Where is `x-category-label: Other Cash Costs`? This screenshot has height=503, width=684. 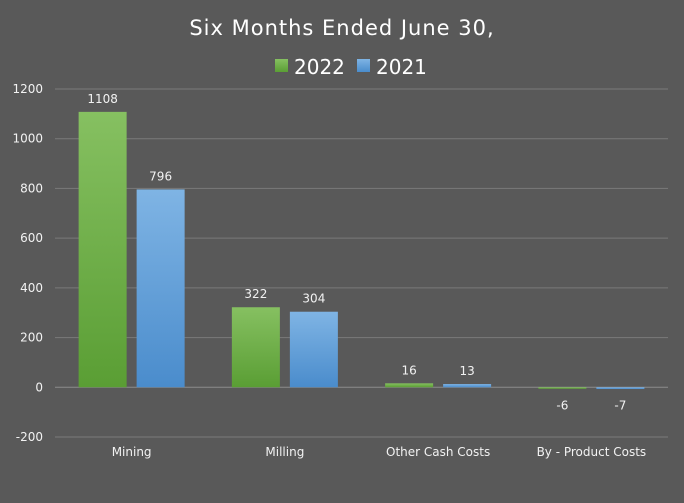
x-category-label: Other Cash Costs is located at coordinates (438, 452).